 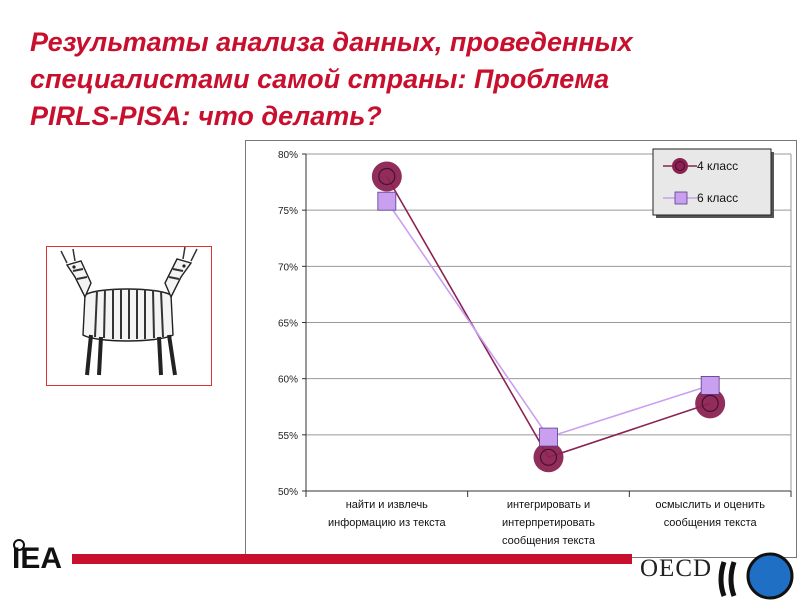 I want to click on y-tick-label: 75%, so click(x=288, y=211).